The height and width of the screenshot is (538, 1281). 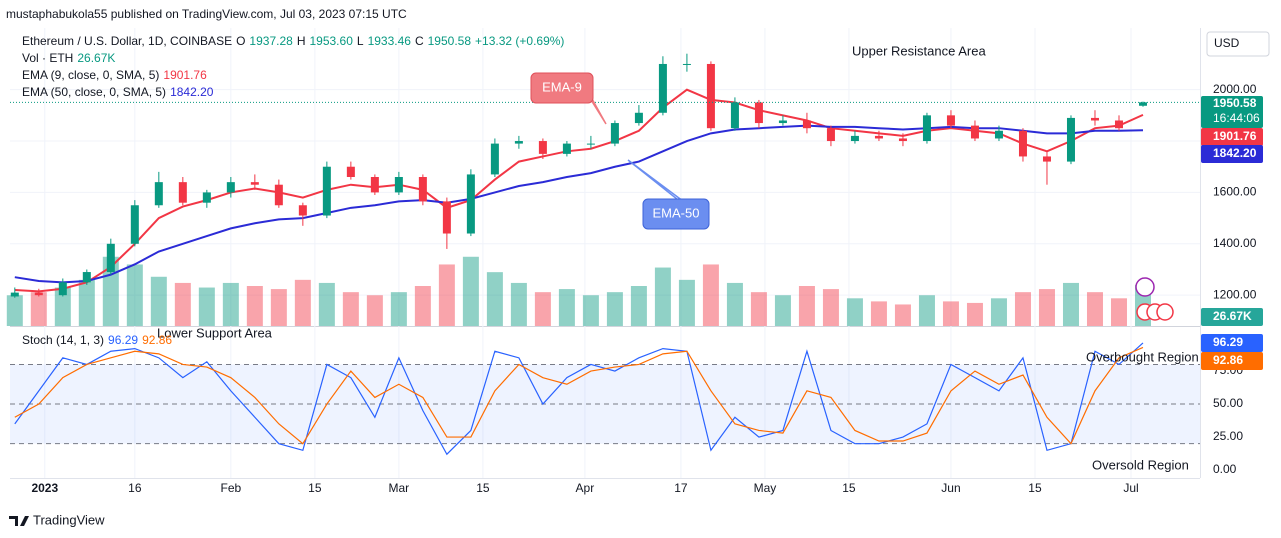 What do you see at coordinates (1232, 343) in the screenshot?
I see `stoch-k-price-box` at bounding box center [1232, 343].